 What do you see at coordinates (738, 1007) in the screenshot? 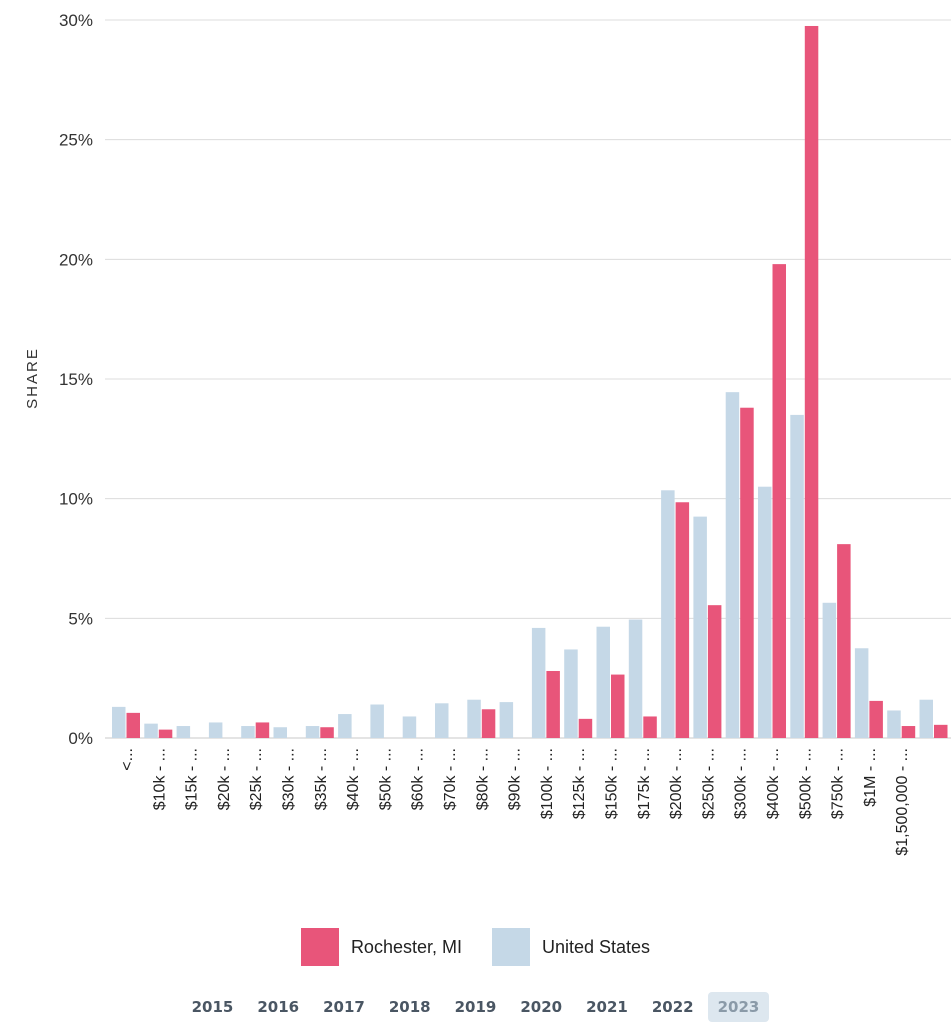
I see `year-tab-2023: 2023` at bounding box center [738, 1007].